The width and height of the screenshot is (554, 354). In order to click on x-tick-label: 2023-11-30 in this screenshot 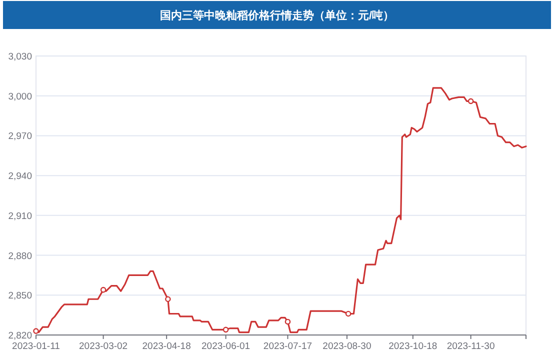, I will do `click(470, 346)`.